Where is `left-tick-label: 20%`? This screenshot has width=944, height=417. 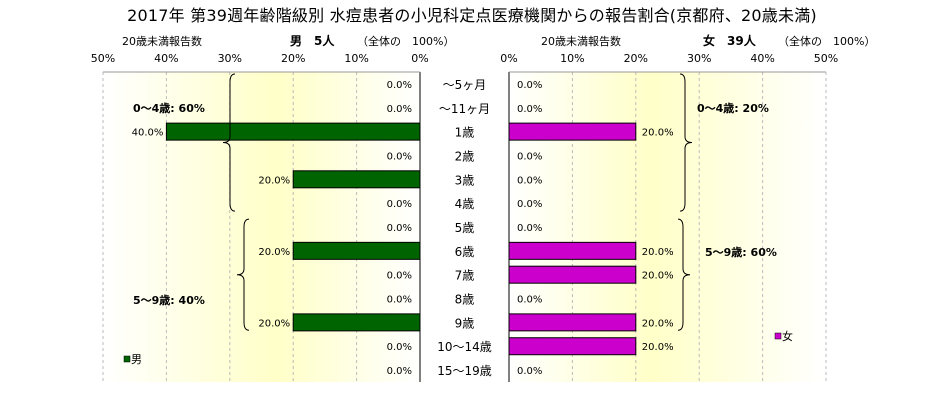 left-tick-label: 20% is located at coordinates (293, 58).